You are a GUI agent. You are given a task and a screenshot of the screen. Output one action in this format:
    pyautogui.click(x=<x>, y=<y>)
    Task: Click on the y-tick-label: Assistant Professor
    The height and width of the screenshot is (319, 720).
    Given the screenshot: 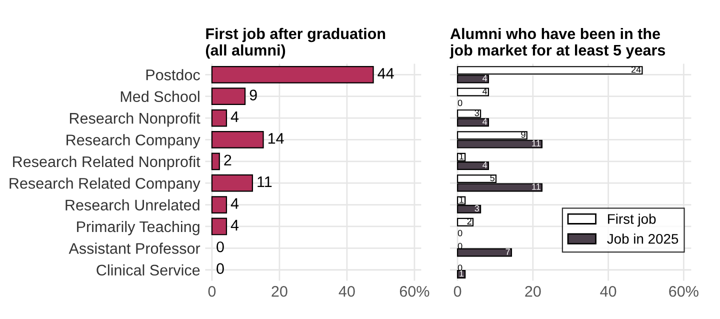 What is the action you would take?
    pyautogui.click(x=134, y=248)
    